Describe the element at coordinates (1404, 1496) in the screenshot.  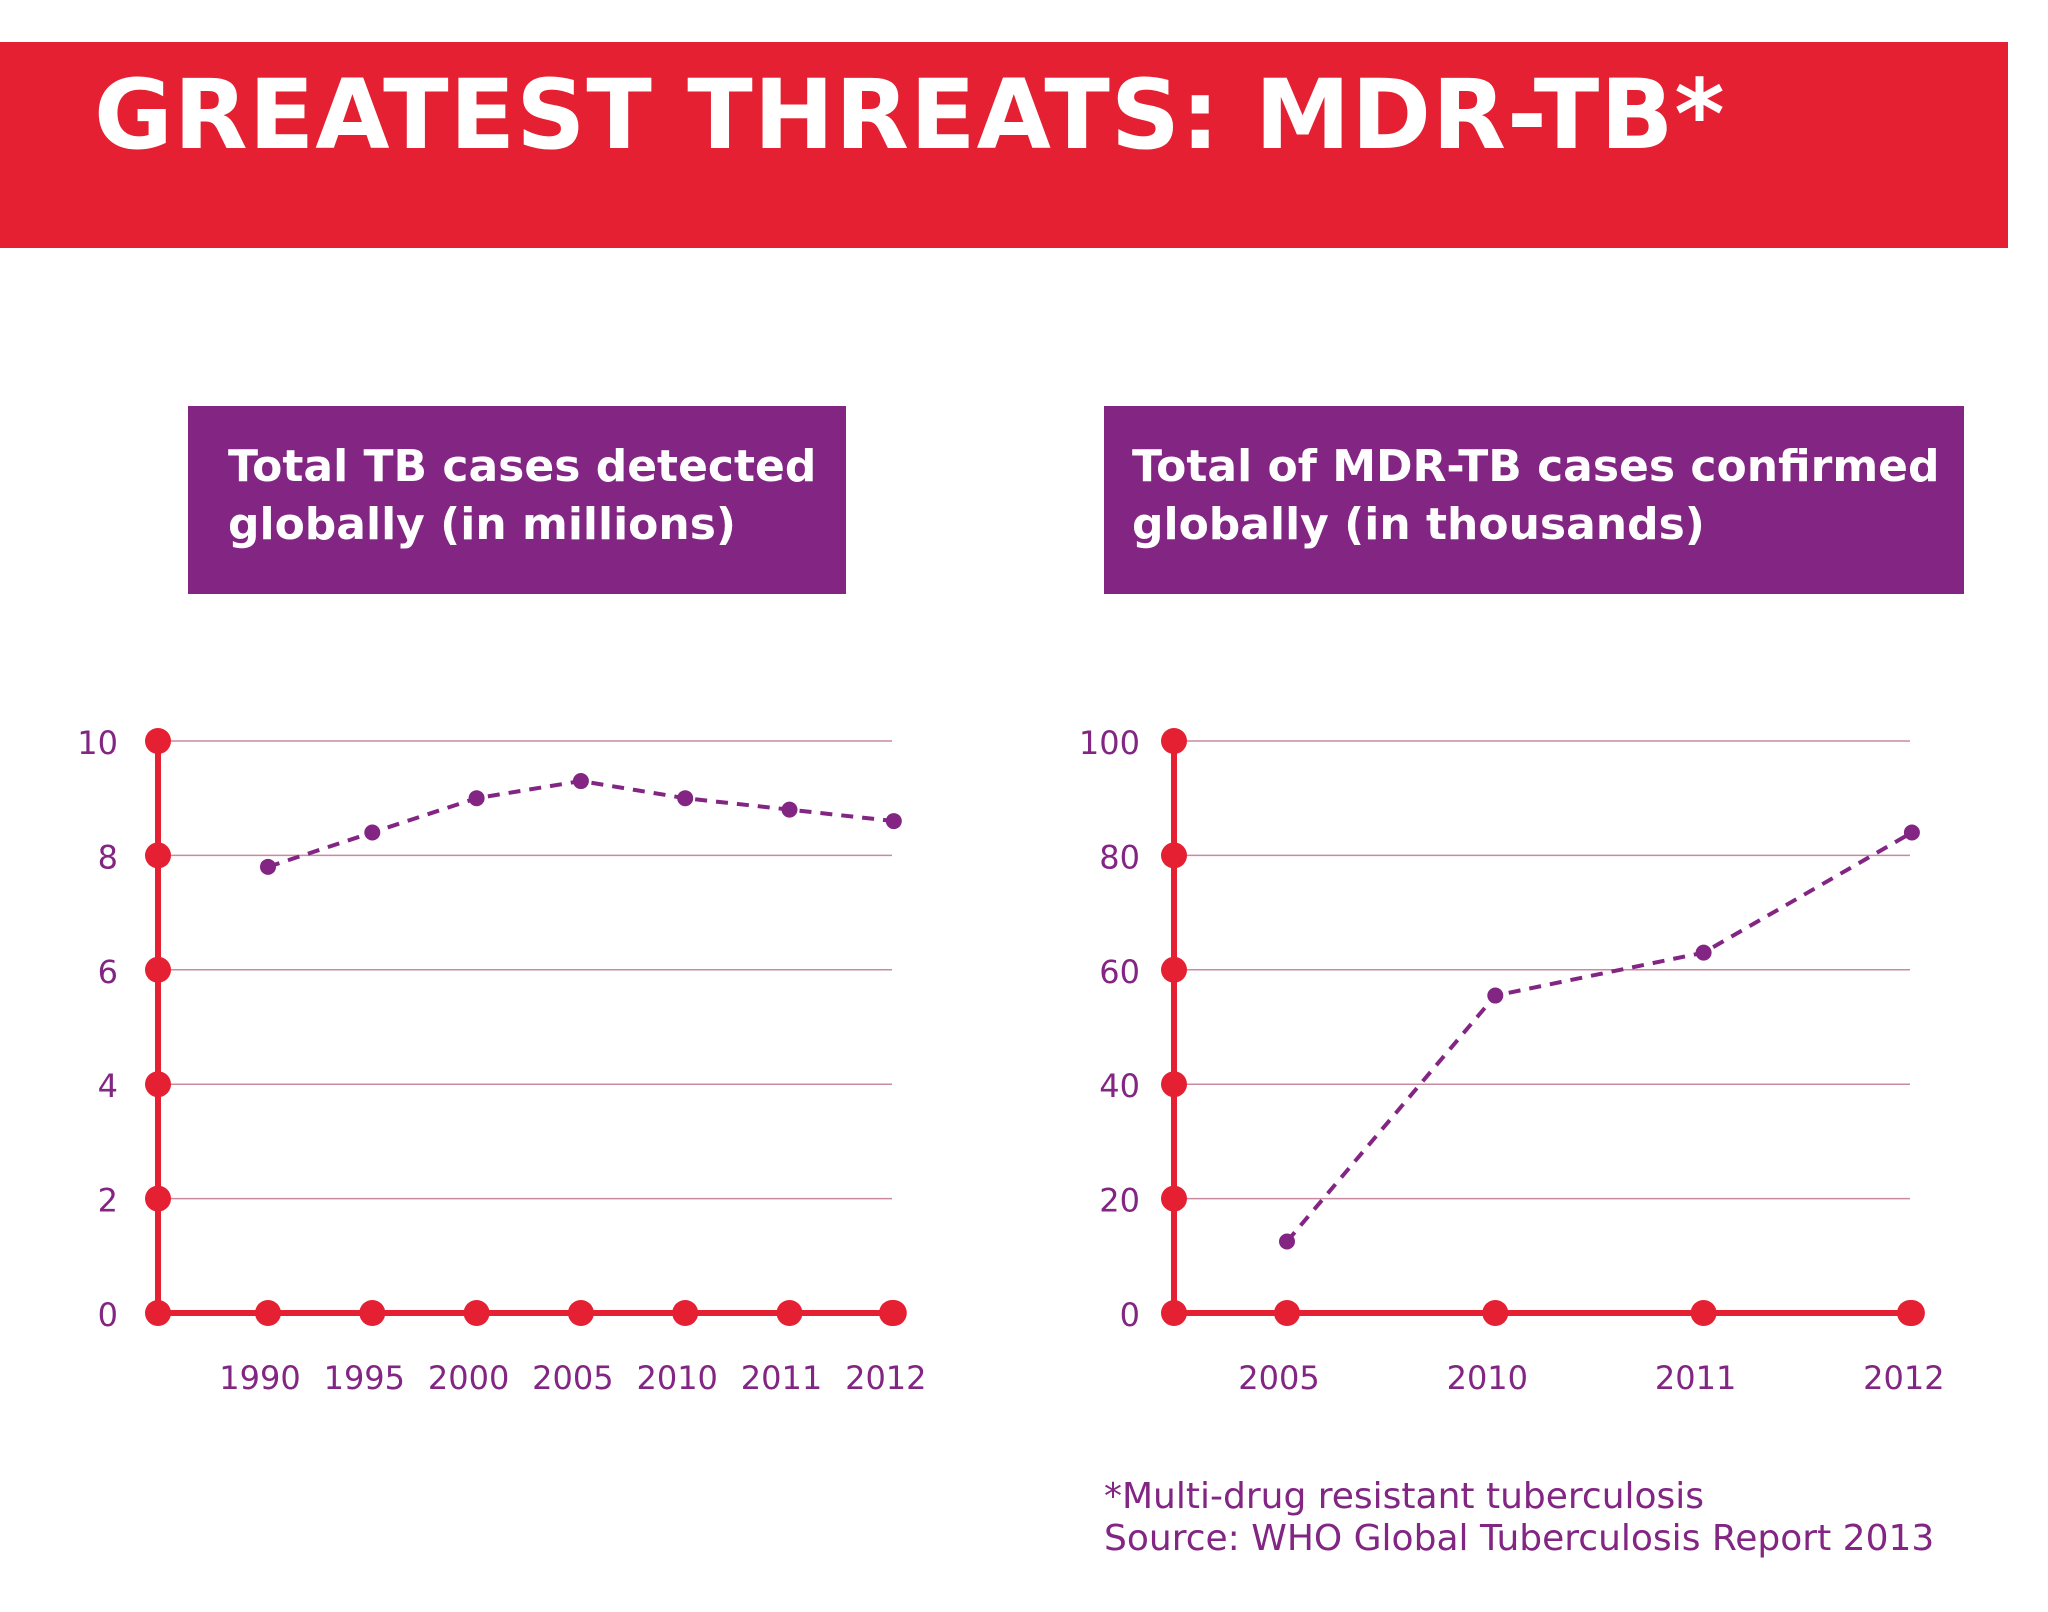
I see `footnote-definition: *Multi-drug resistant tuberculosis` at that location.